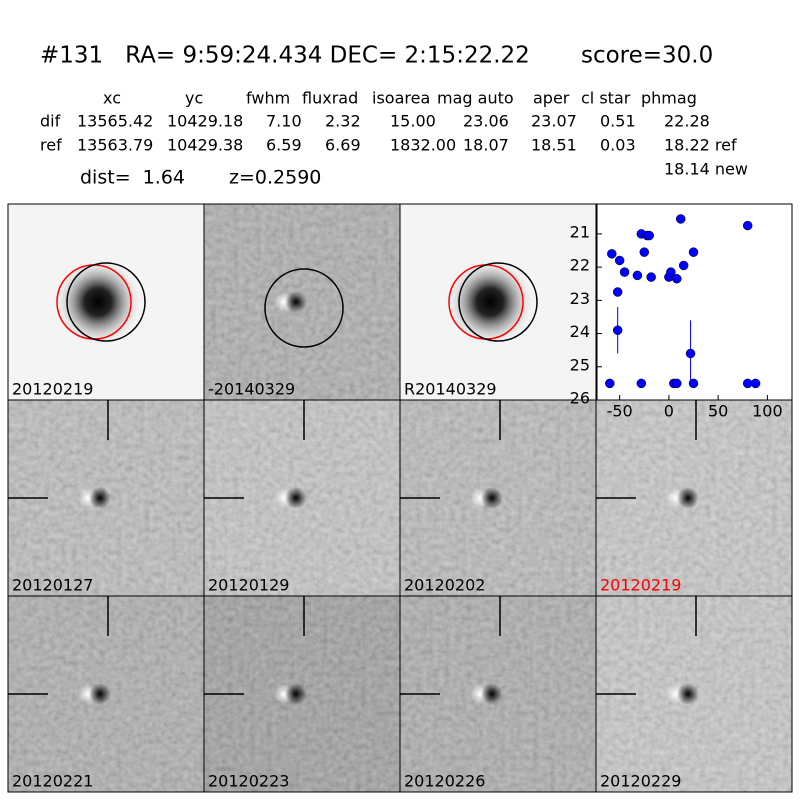 This screenshot has width=800, height=804. Describe the element at coordinates (275, 178) in the screenshot. I see `redshift: z=0.2590` at that location.